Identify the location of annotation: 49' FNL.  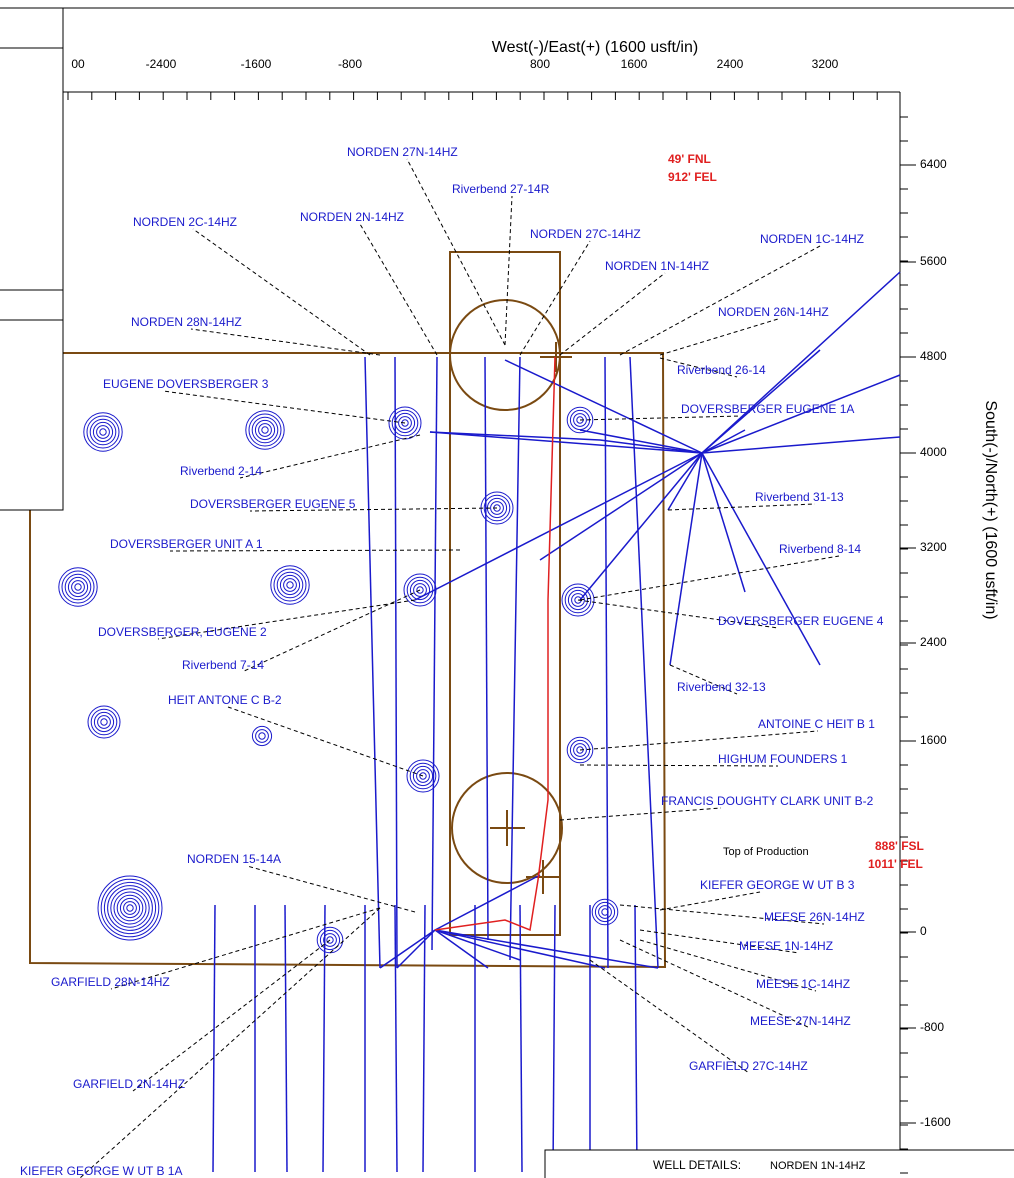
(689, 159).